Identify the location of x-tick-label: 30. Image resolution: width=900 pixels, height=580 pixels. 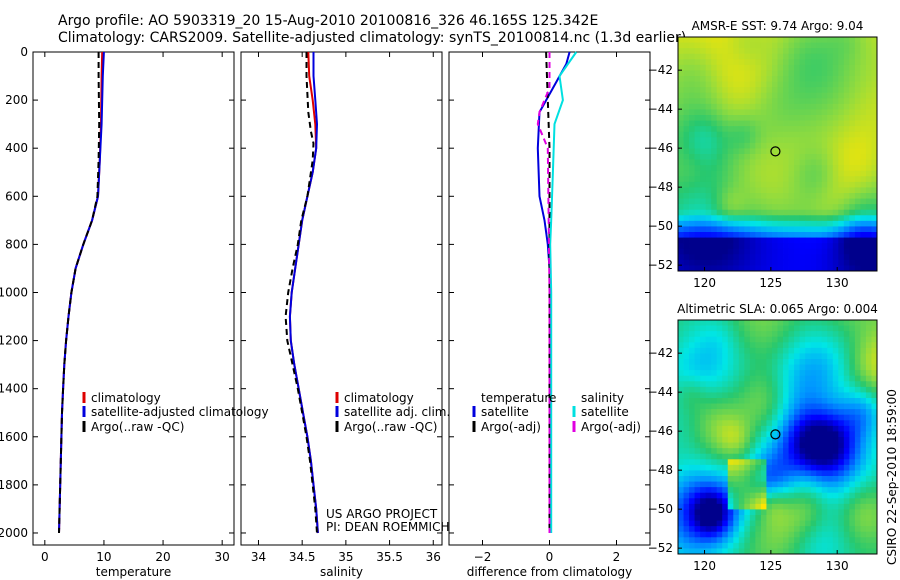
(222, 557).